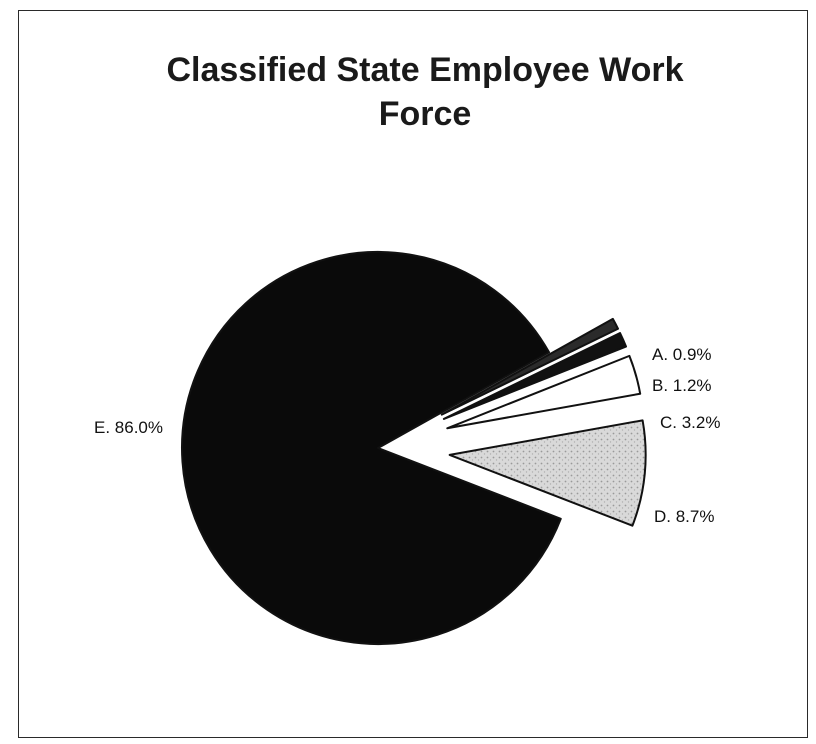 The height and width of the screenshot is (744, 816). I want to click on slice-label-c: C. 3.2%, so click(690, 422).